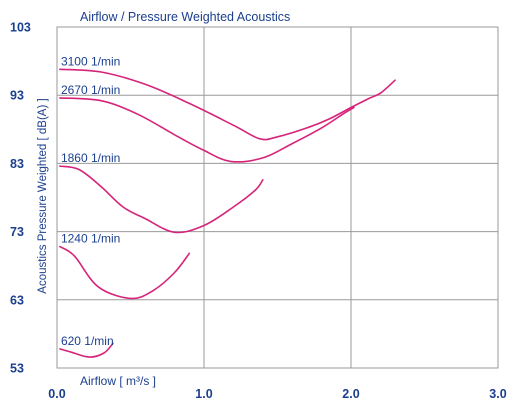 The height and width of the screenshot is (401, 512). What do you see at coordinates (497, 394) in the screenshot?
I see `x-tick-label: 3.0` at bounding box center [497, 394].